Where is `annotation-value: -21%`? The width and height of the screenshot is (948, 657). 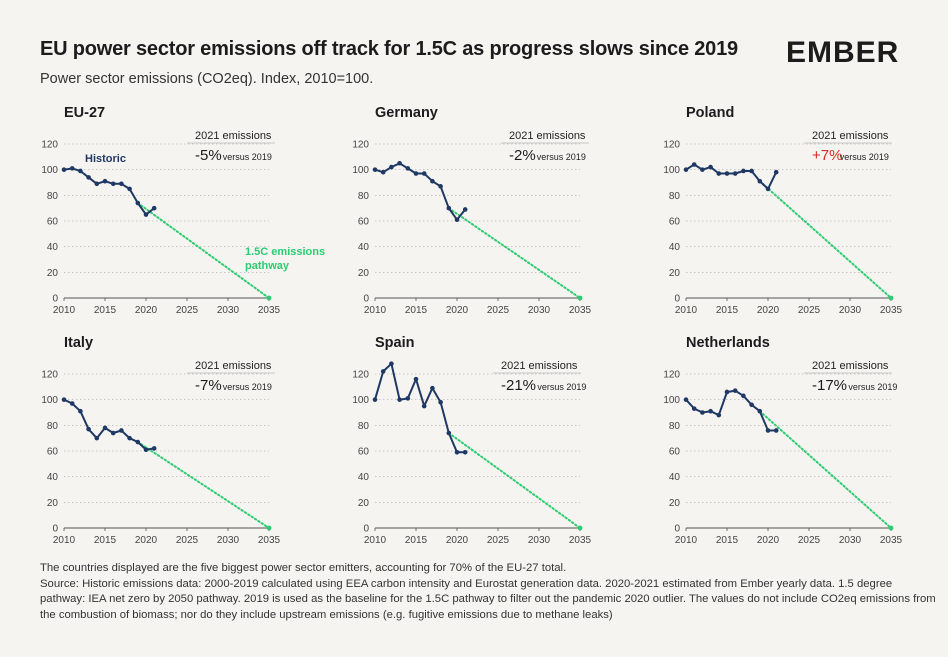 annotation-value: -21% is located at coordinates (518, 385).